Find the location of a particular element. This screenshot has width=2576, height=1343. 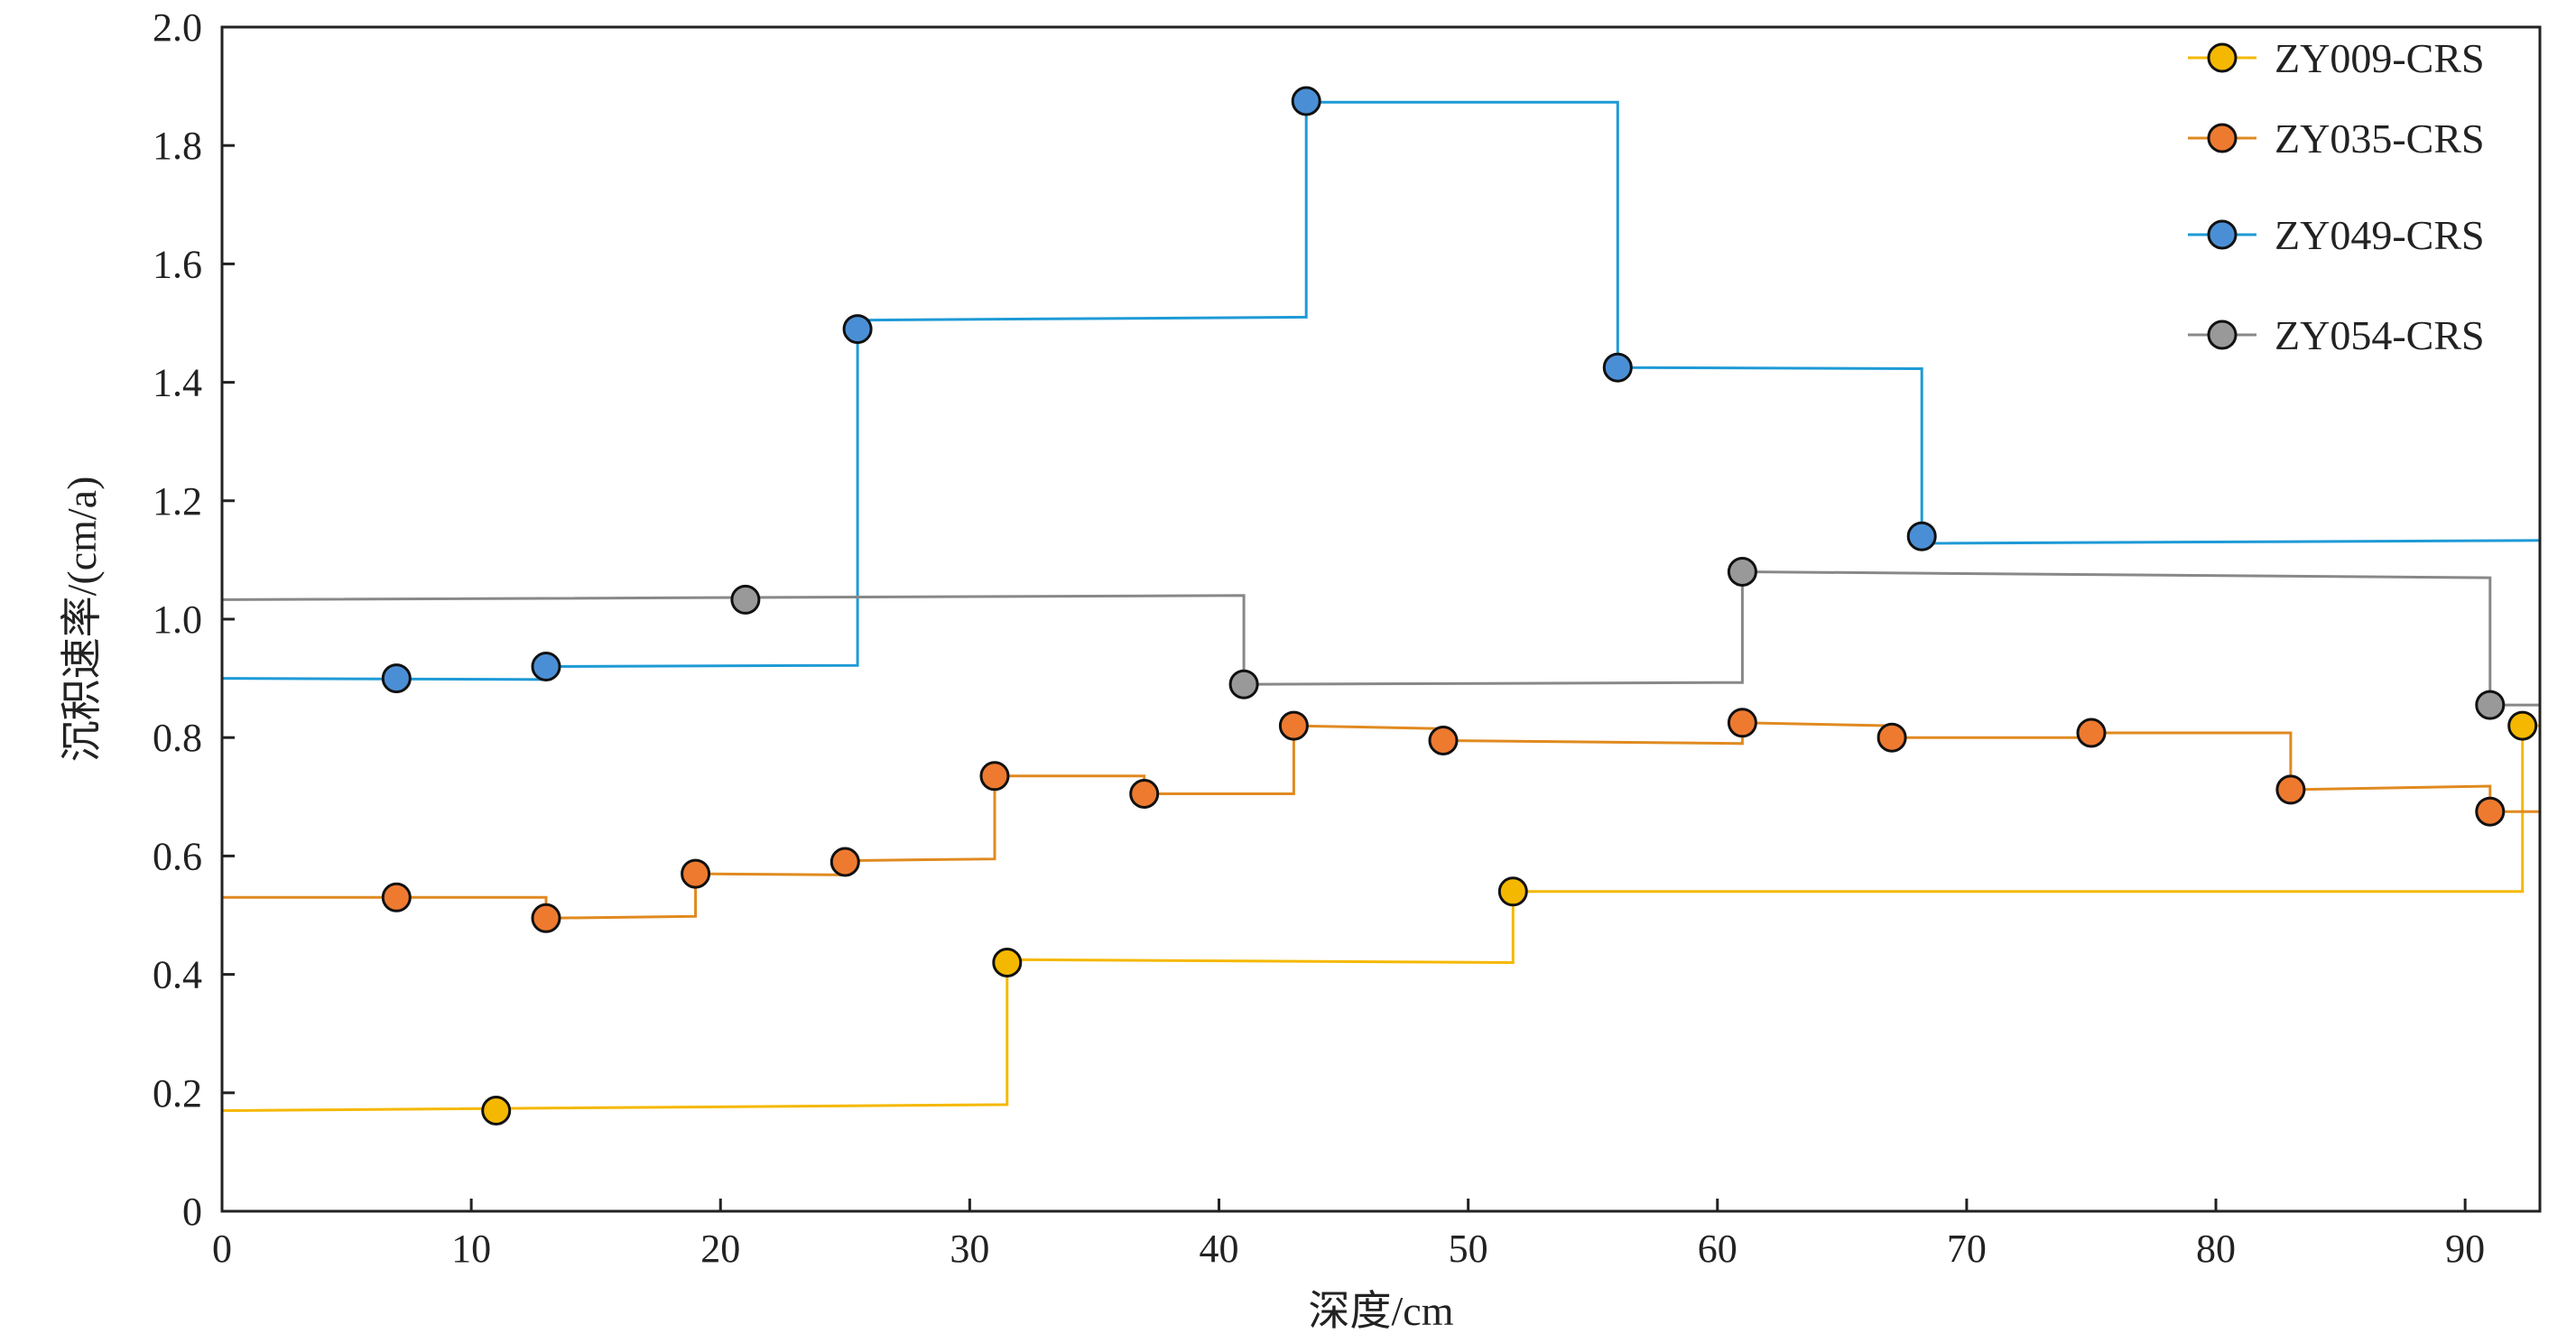

series-line-zy035-crs is located at coordinates (1381, 821).